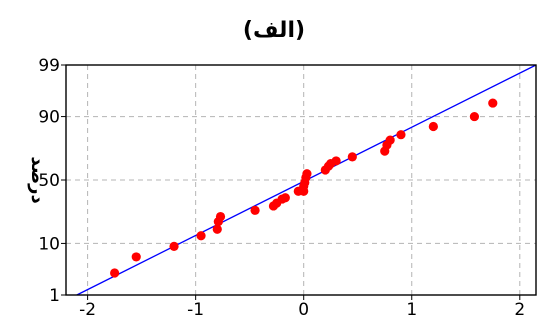  What do you see at coordinates (49, 118) in the screenshot?
I see `y-tick-label: 90` at bounding box center [49, 118].